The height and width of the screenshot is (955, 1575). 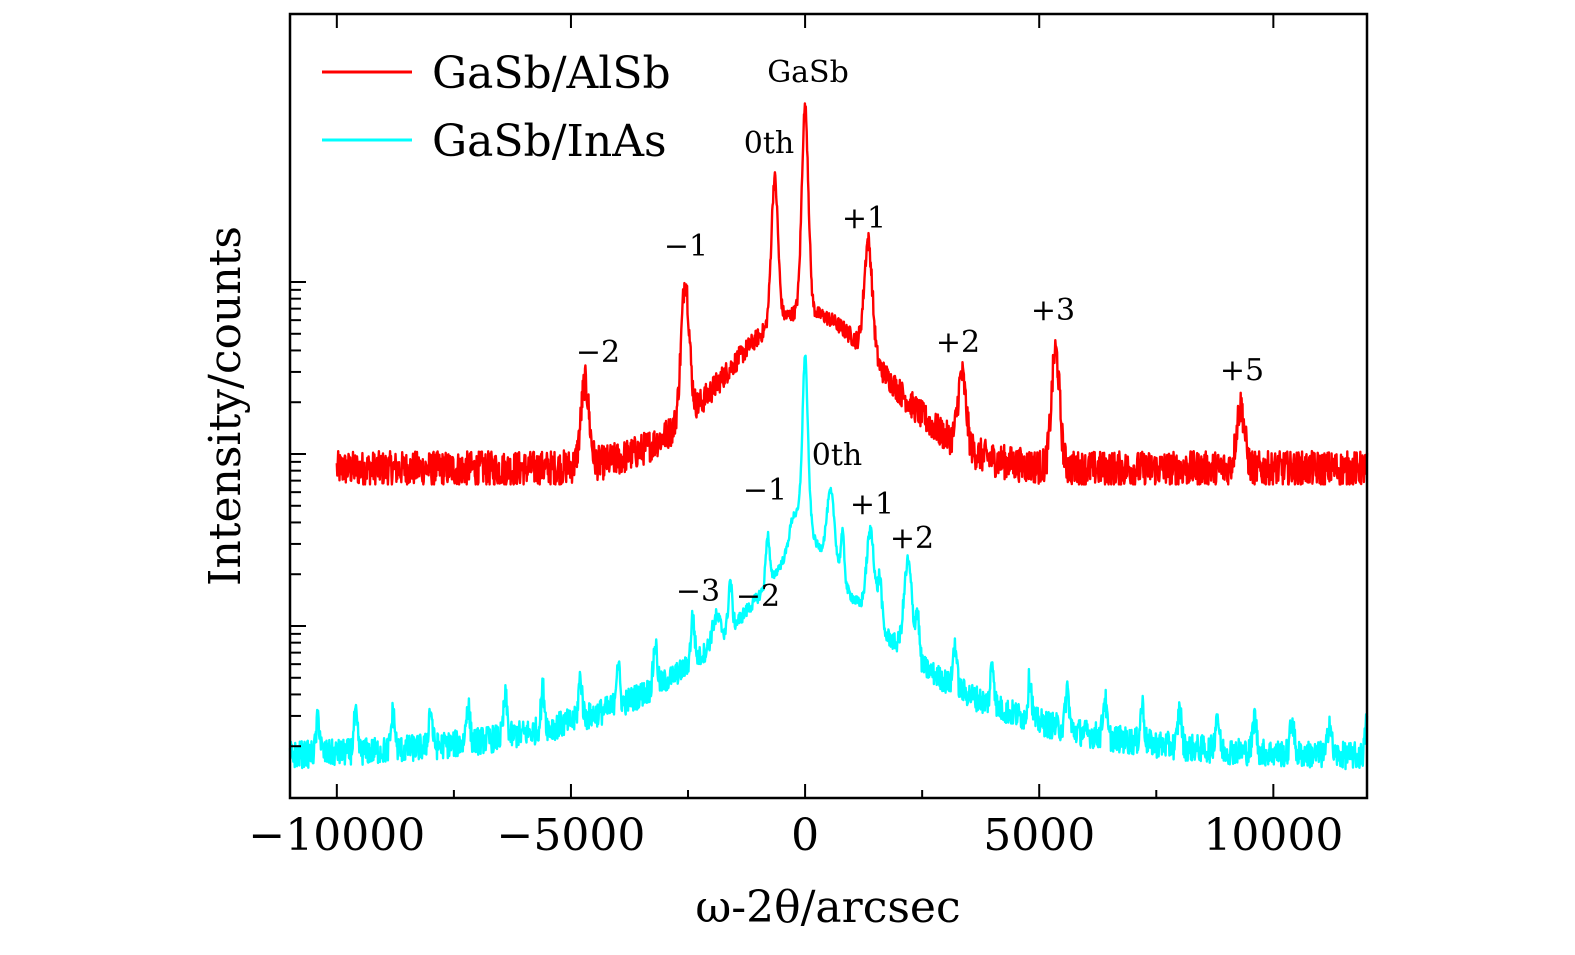 I want to click on x-tick-label: 5000, so click(x=1039, y=835).